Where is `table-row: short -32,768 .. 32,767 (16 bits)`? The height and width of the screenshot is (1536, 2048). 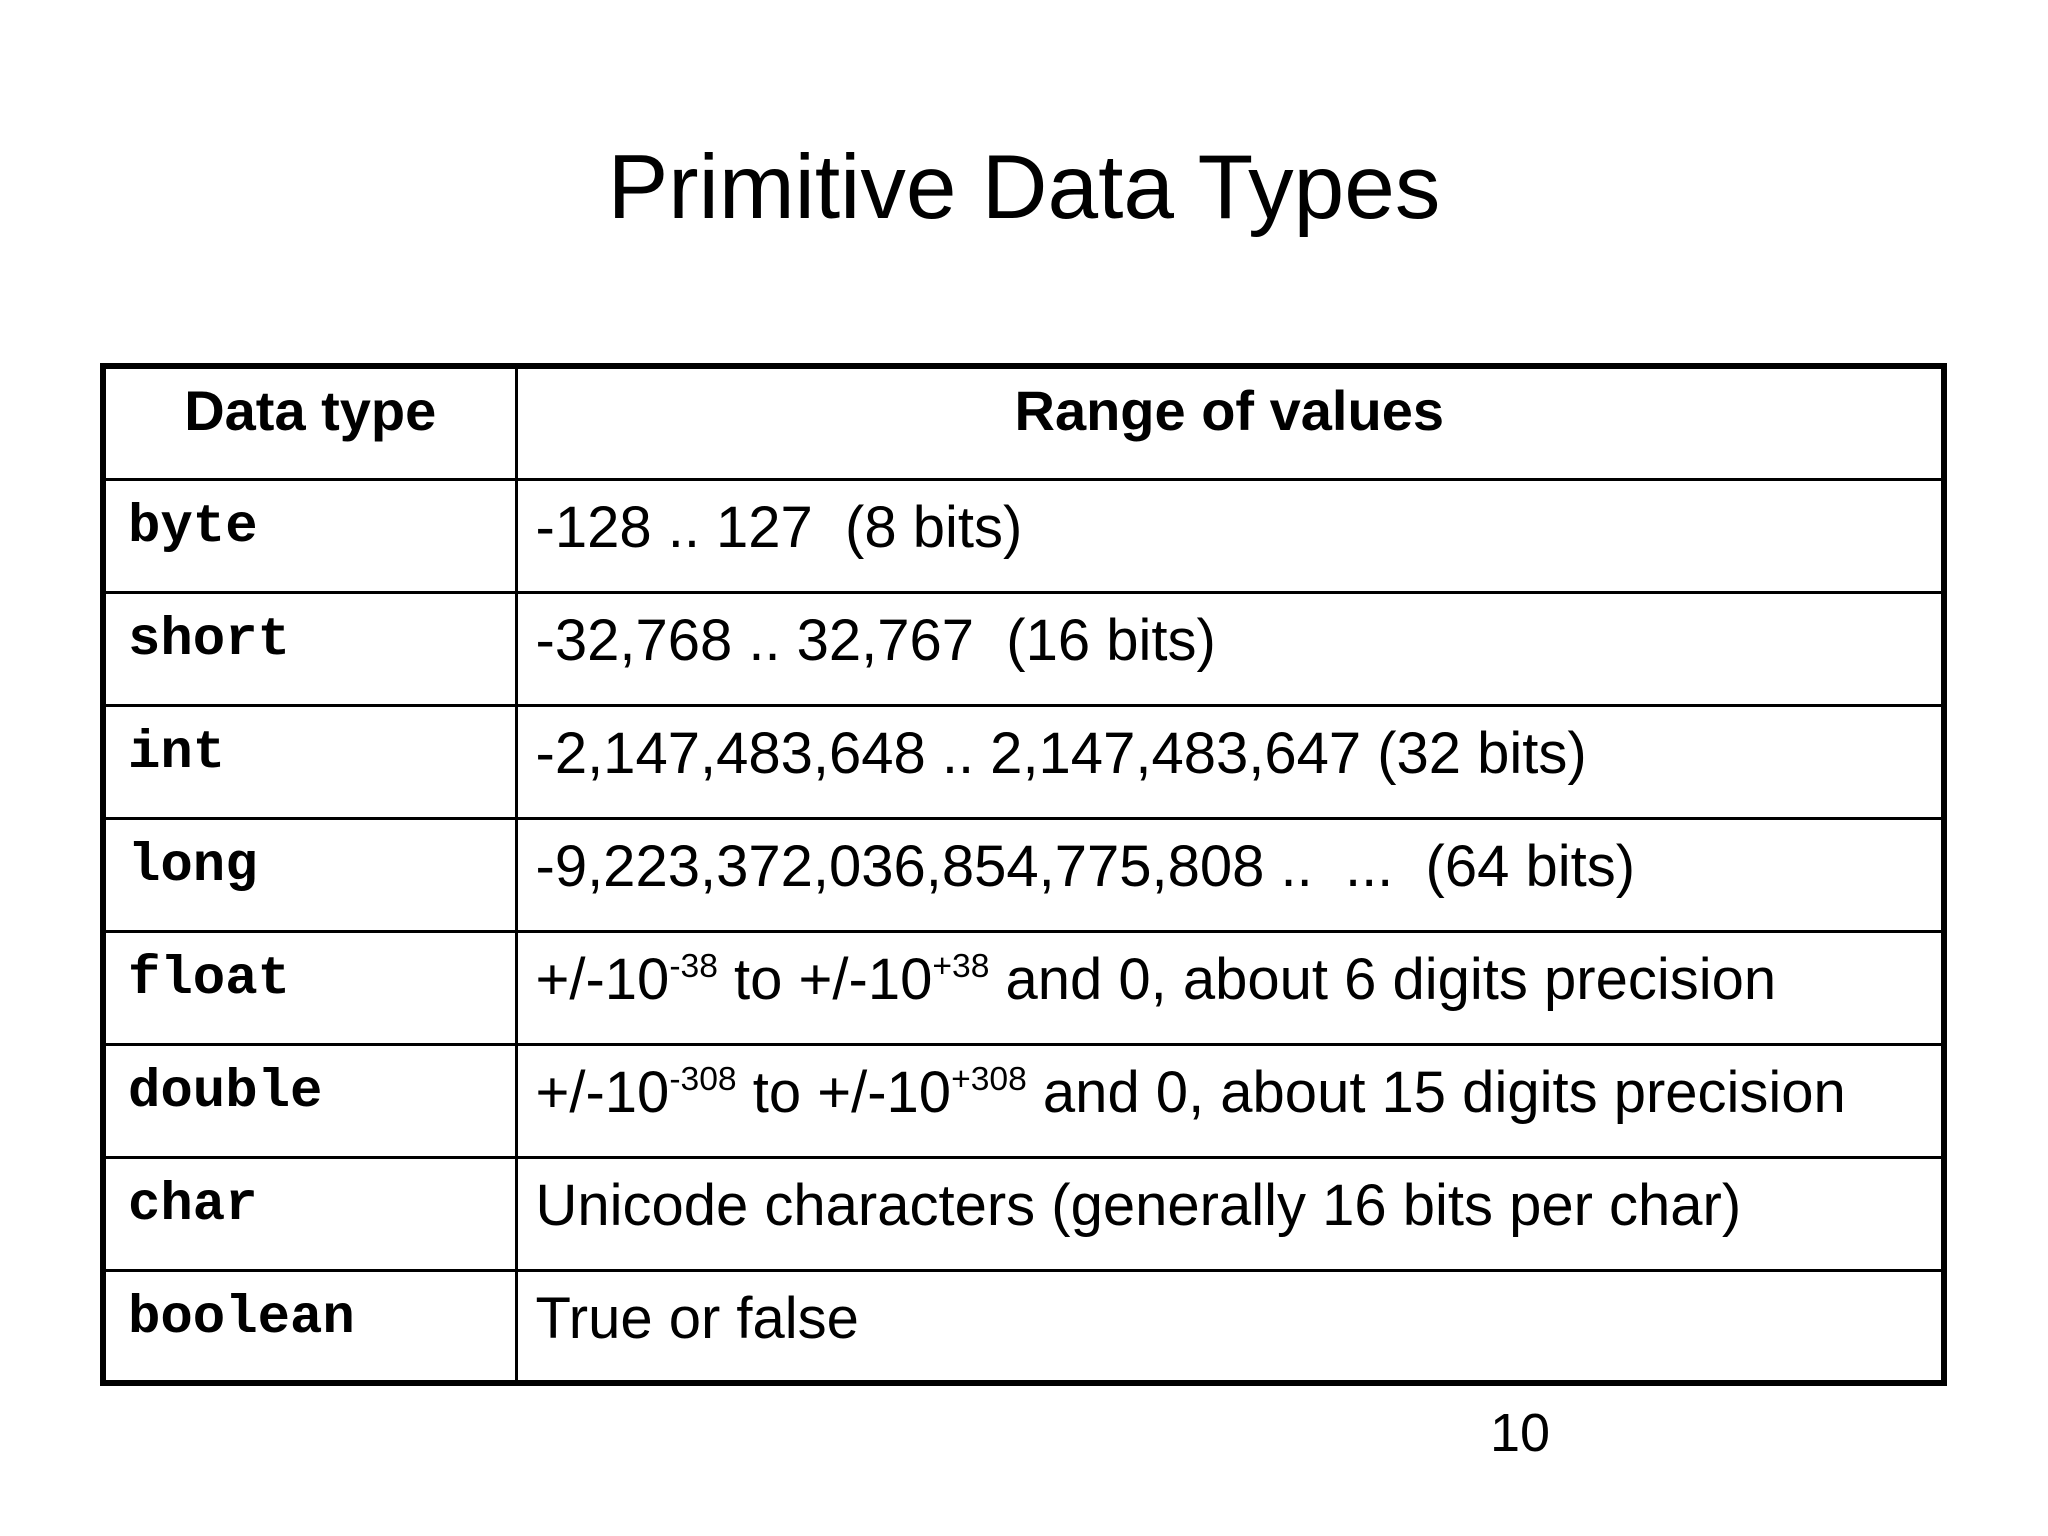
table-row: short -32,768 .. 32,767 (16 bits) is located at coordinates (1023, 648).